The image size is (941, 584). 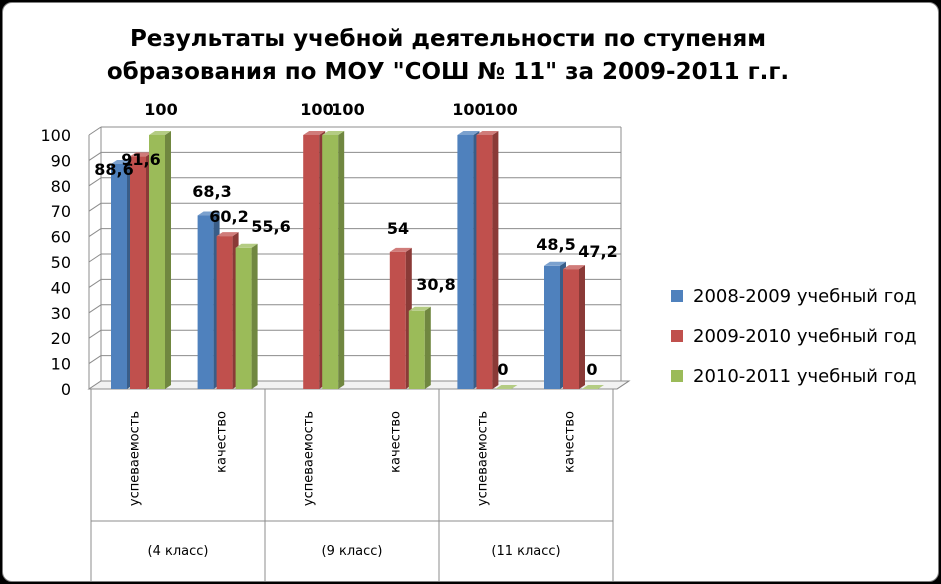 What do you see at coordinates (555, 244) in the screenshot?
I see `data-label: 48,5` at bounding box center [555, 244].